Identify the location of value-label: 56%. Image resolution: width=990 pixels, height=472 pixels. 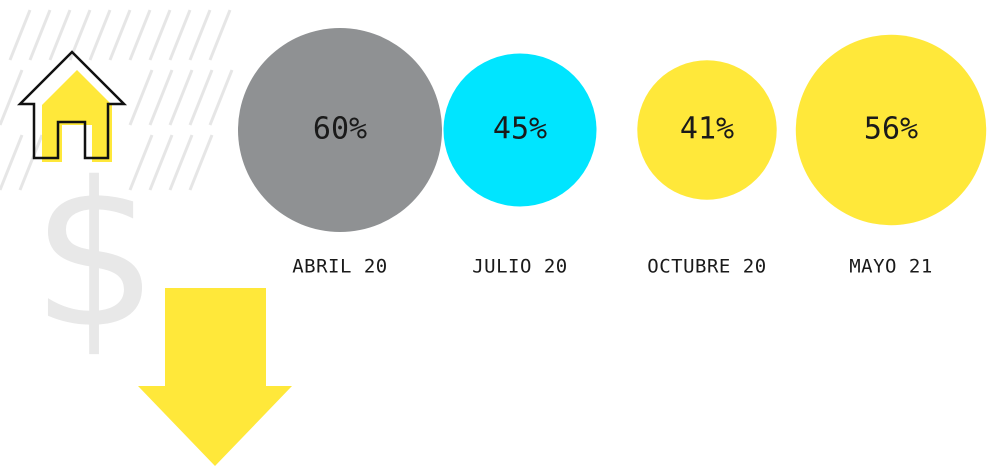
(891, 129).